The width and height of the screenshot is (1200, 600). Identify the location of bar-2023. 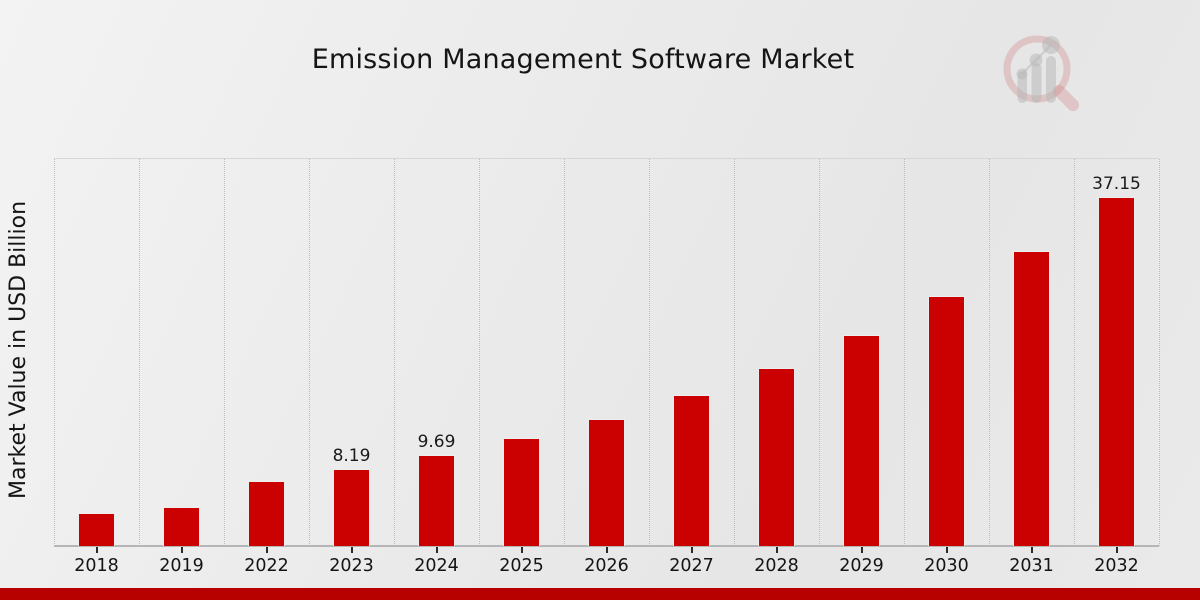
(351, 507).